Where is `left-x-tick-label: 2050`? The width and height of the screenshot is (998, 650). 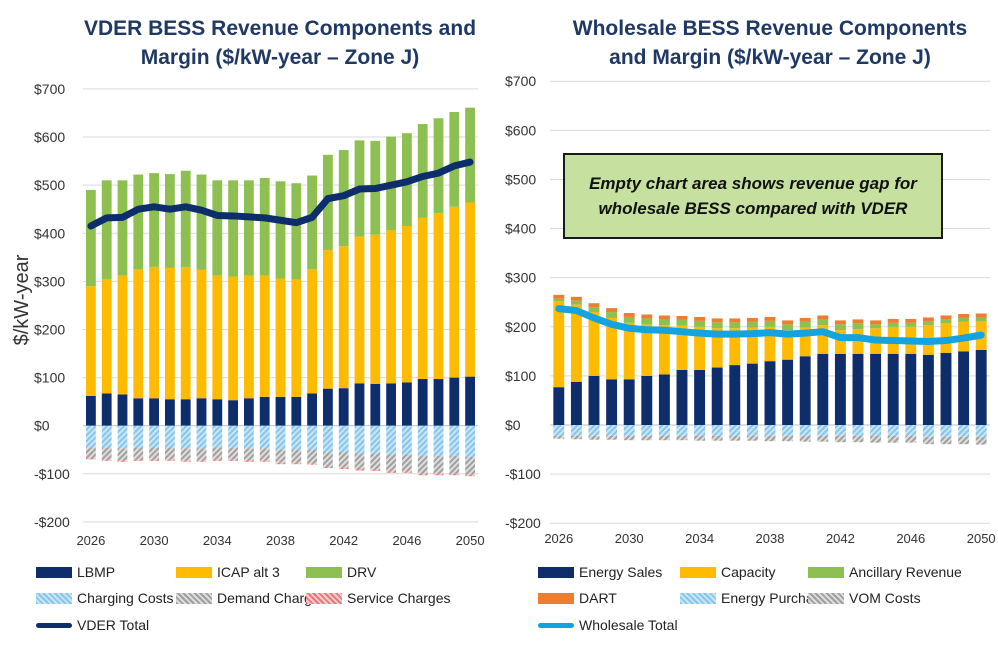
left-x-tick-label: 2050 is located at coordinates (470, 540).